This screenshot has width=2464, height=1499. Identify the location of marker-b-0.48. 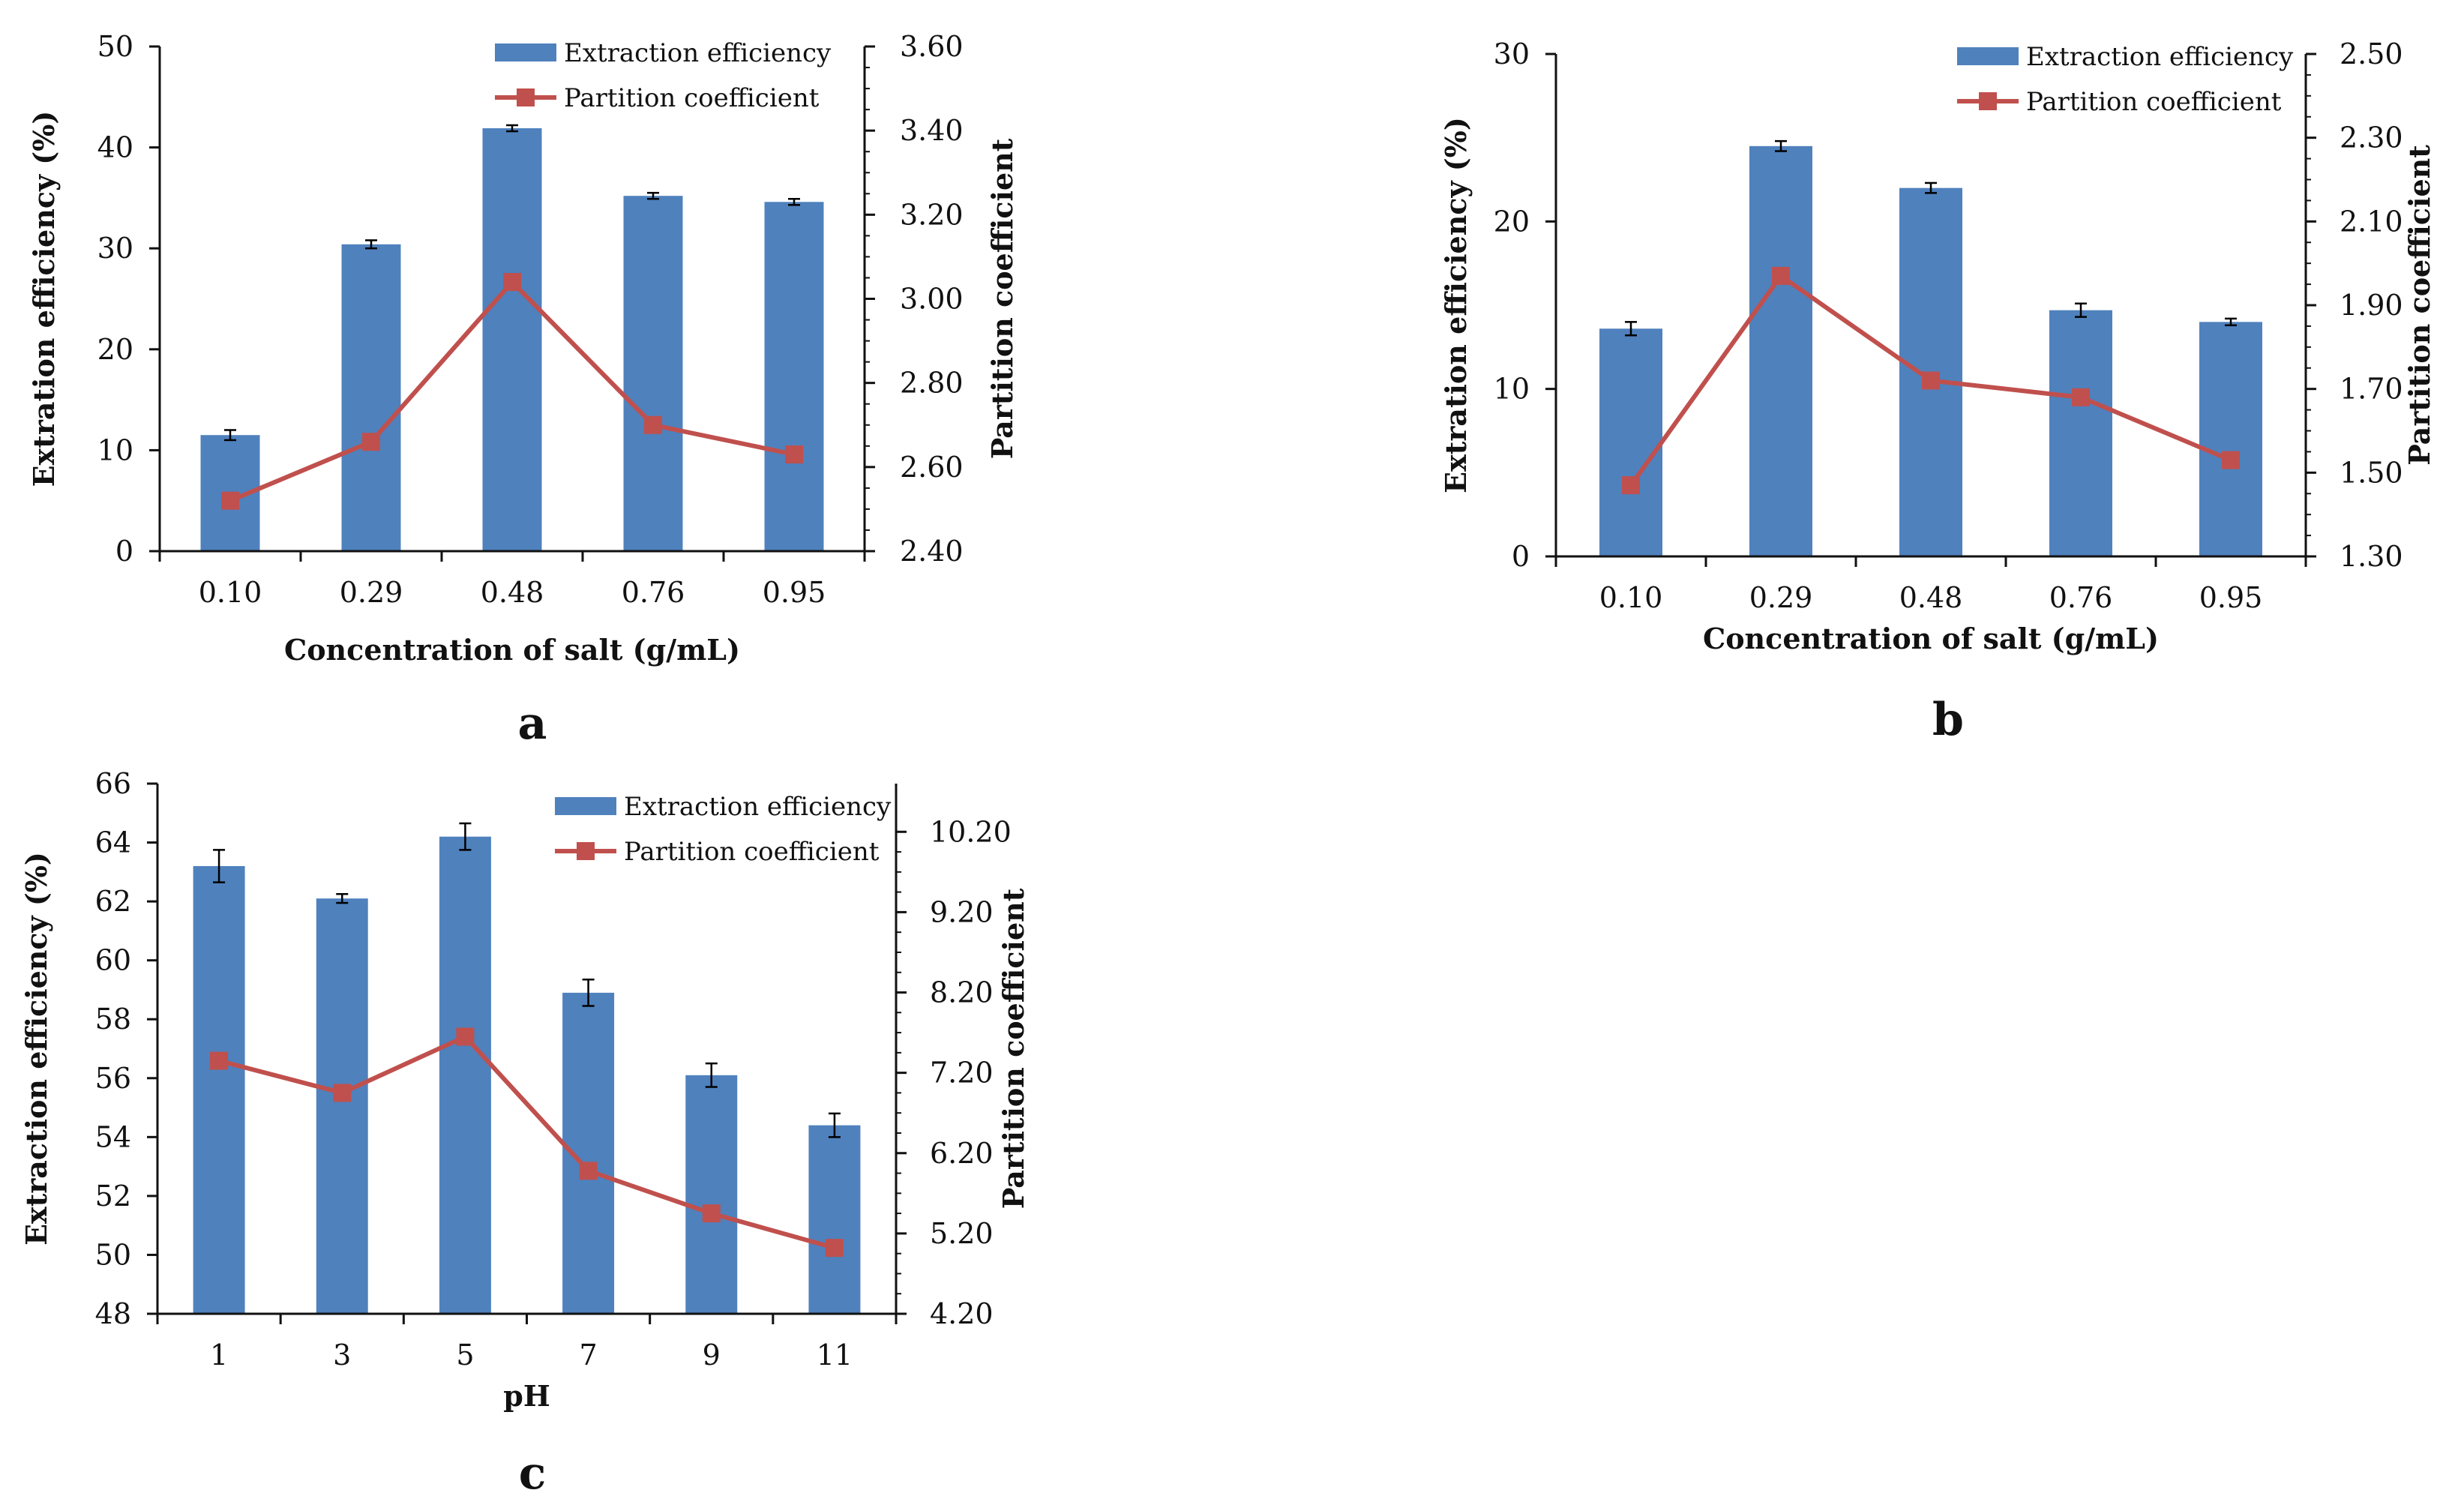
(1931, 380).